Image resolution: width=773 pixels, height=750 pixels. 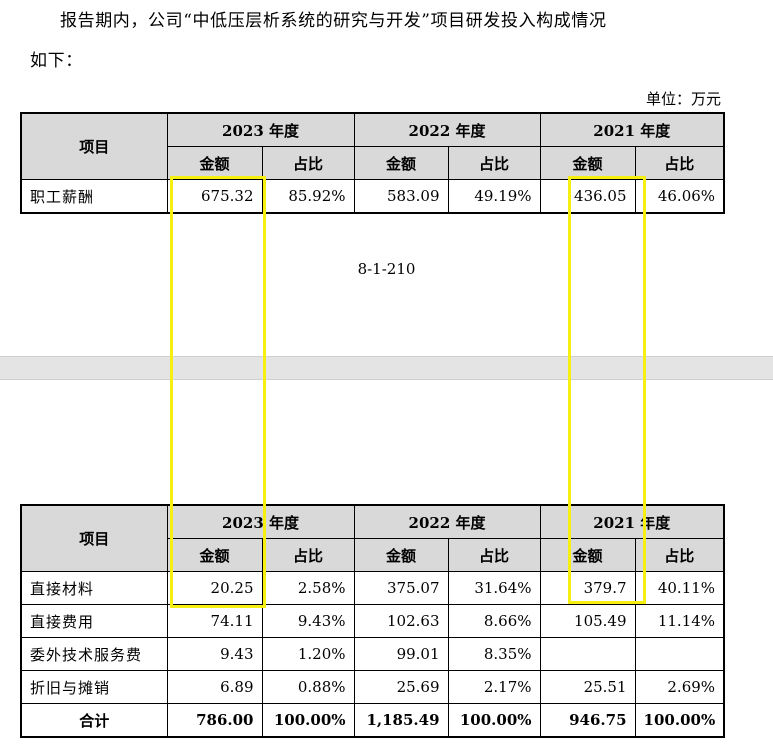 I want to click on cell-value: 379.7, so click(x=587, y=588).